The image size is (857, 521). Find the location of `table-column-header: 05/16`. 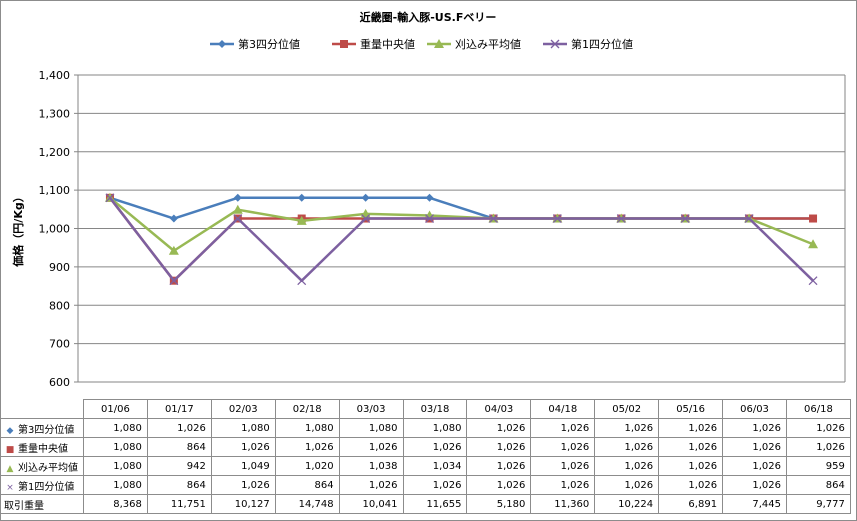

table-column-header: 05/16 is located at coordinates (691, 409).